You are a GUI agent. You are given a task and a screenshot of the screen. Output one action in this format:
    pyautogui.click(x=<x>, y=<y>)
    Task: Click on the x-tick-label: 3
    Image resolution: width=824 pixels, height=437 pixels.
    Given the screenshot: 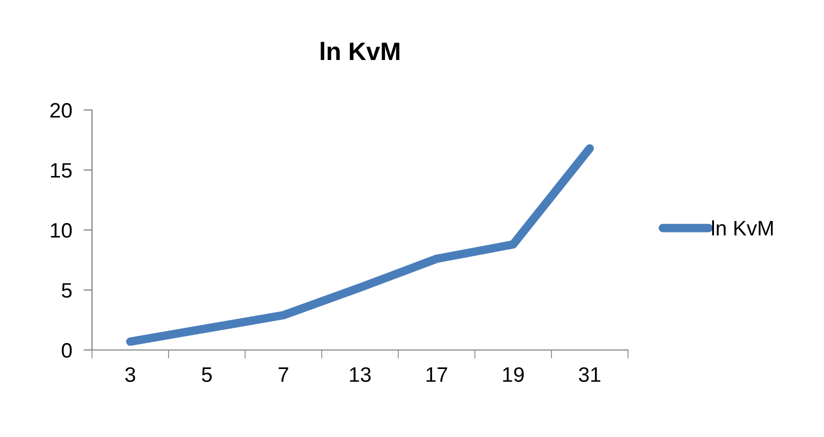 What is the action you would take?
    pyautogui.click(x=130, y=374)
    